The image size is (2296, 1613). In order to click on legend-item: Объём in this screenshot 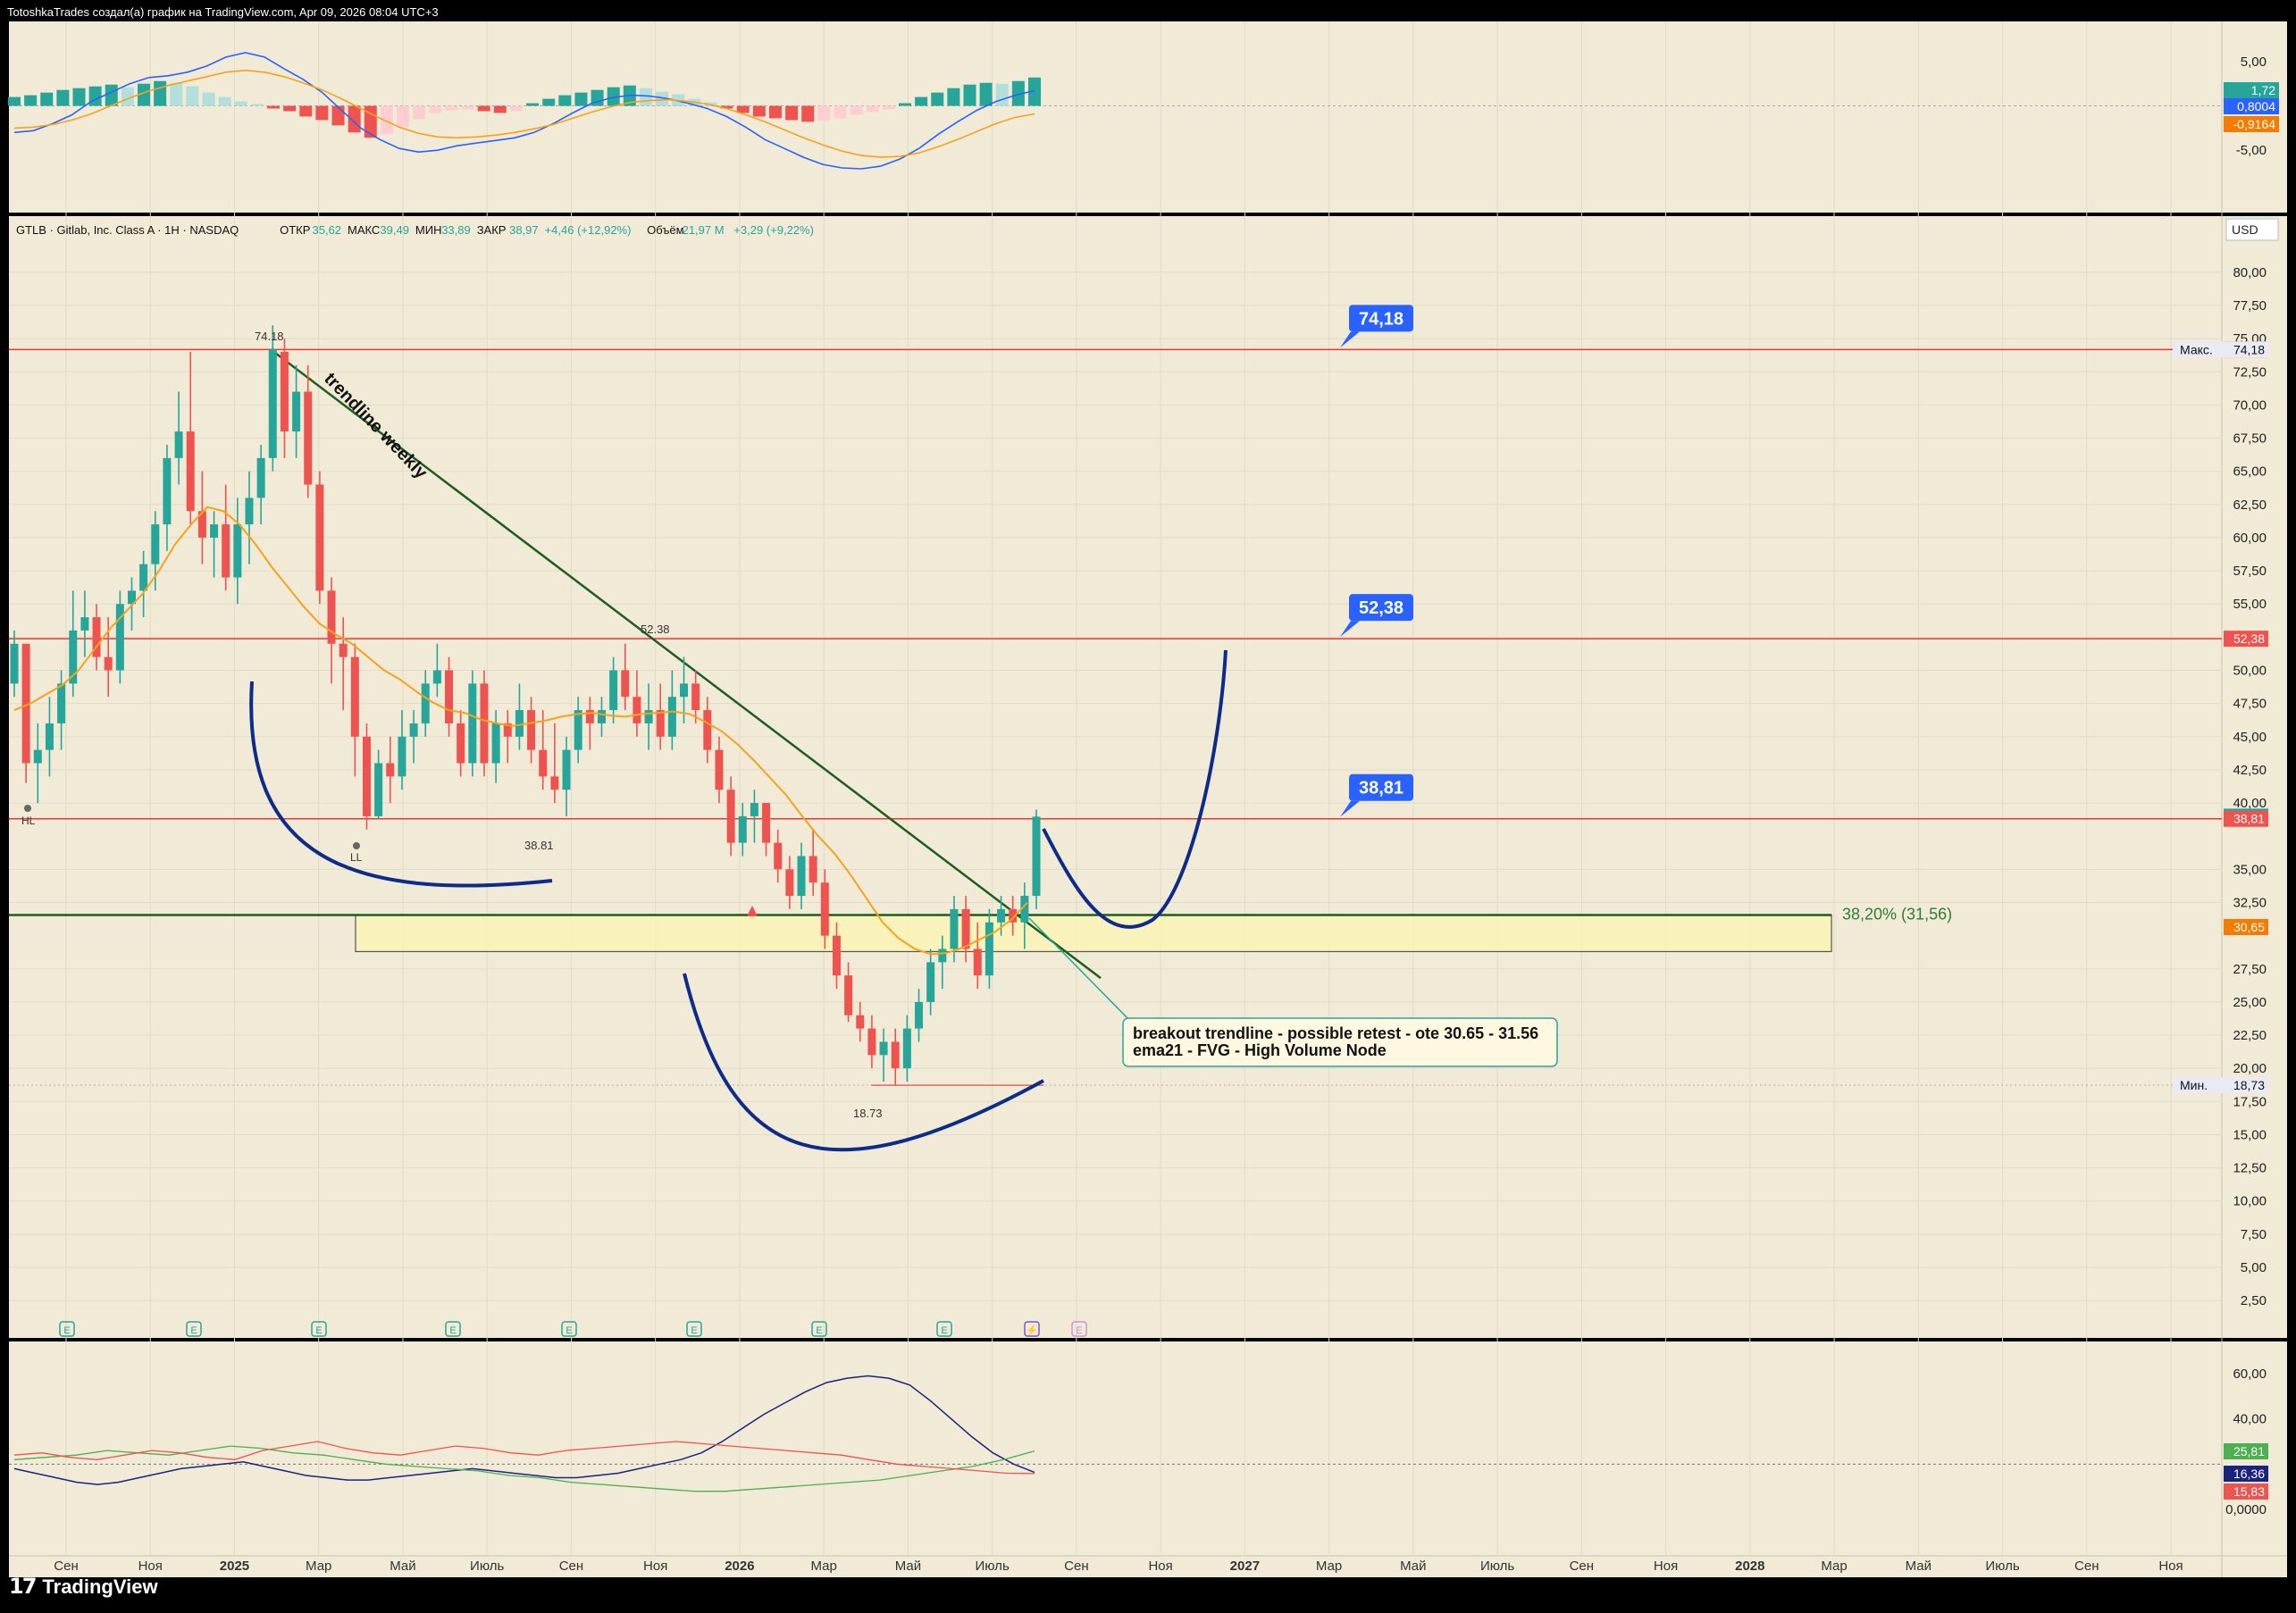, I will do `click(665, 230)`.